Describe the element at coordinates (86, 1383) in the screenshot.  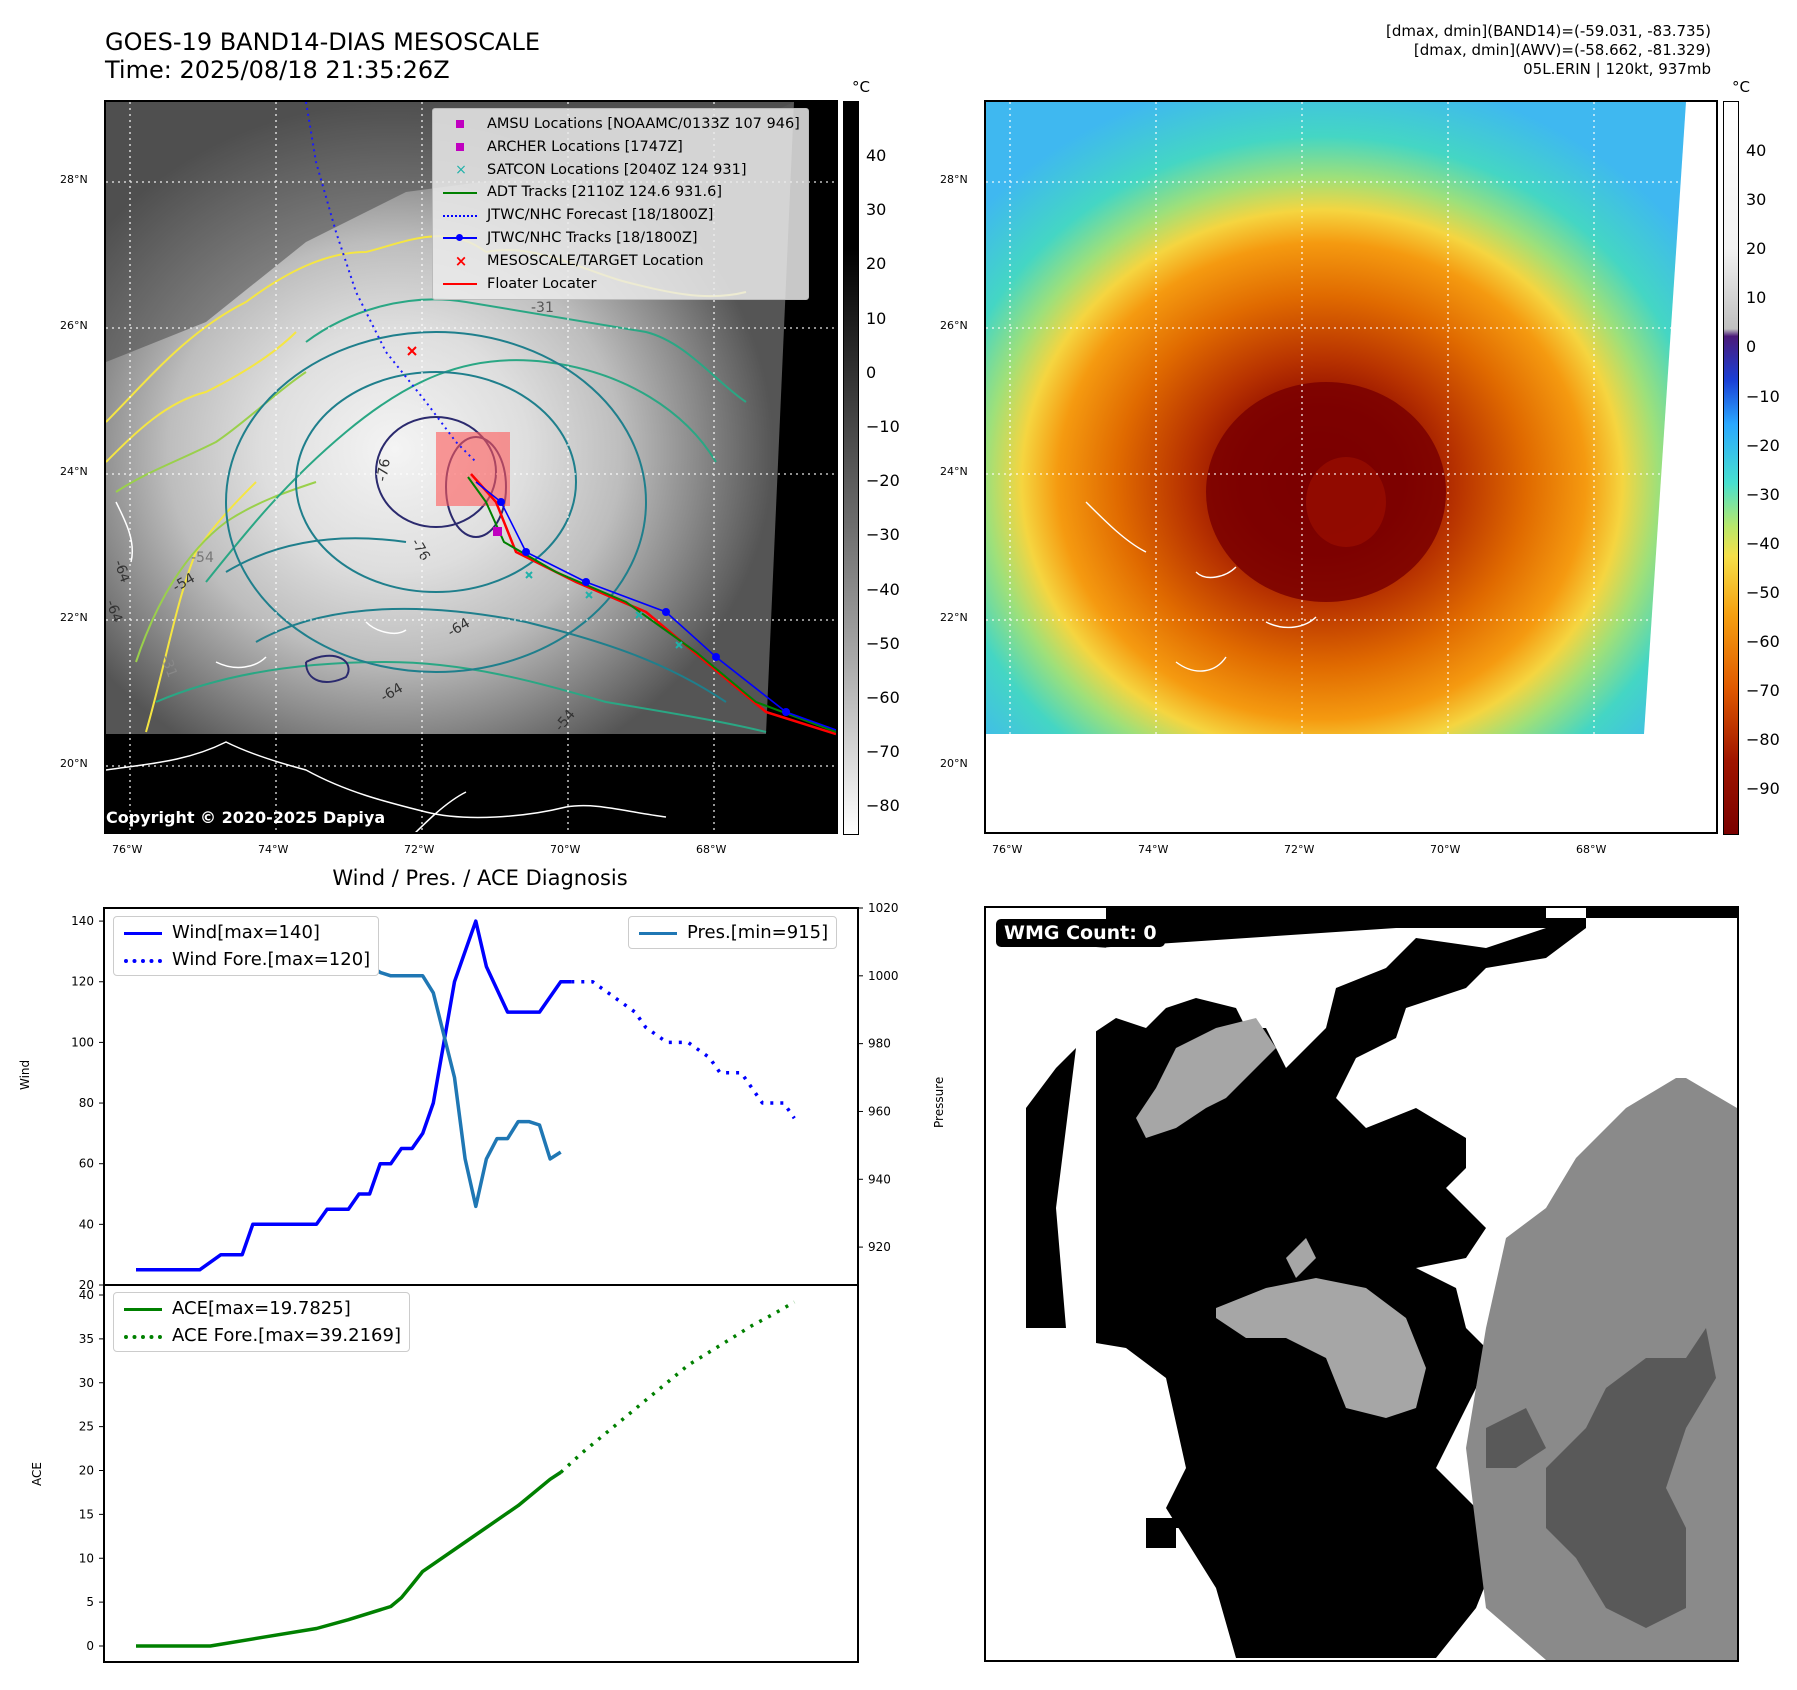
I see `ace-tick-label: 30` at that location.